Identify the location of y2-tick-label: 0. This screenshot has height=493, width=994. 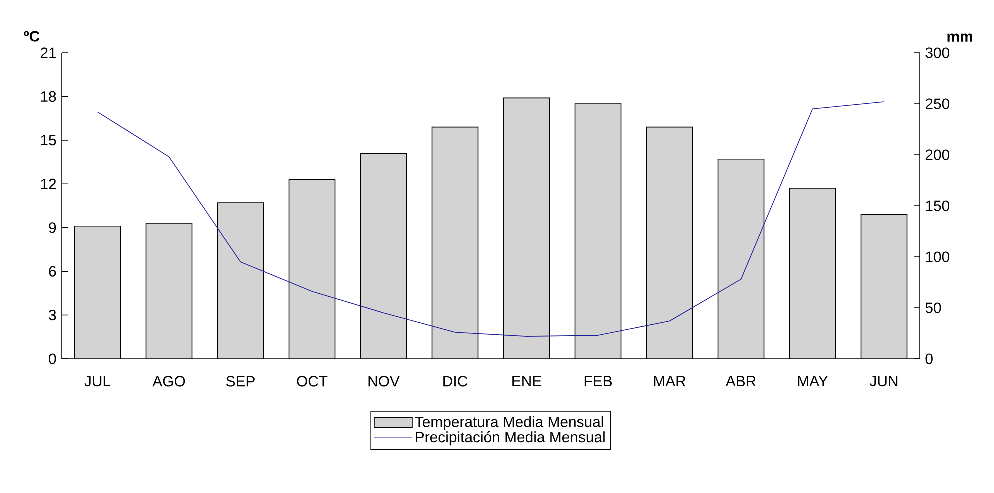
(929, 359).